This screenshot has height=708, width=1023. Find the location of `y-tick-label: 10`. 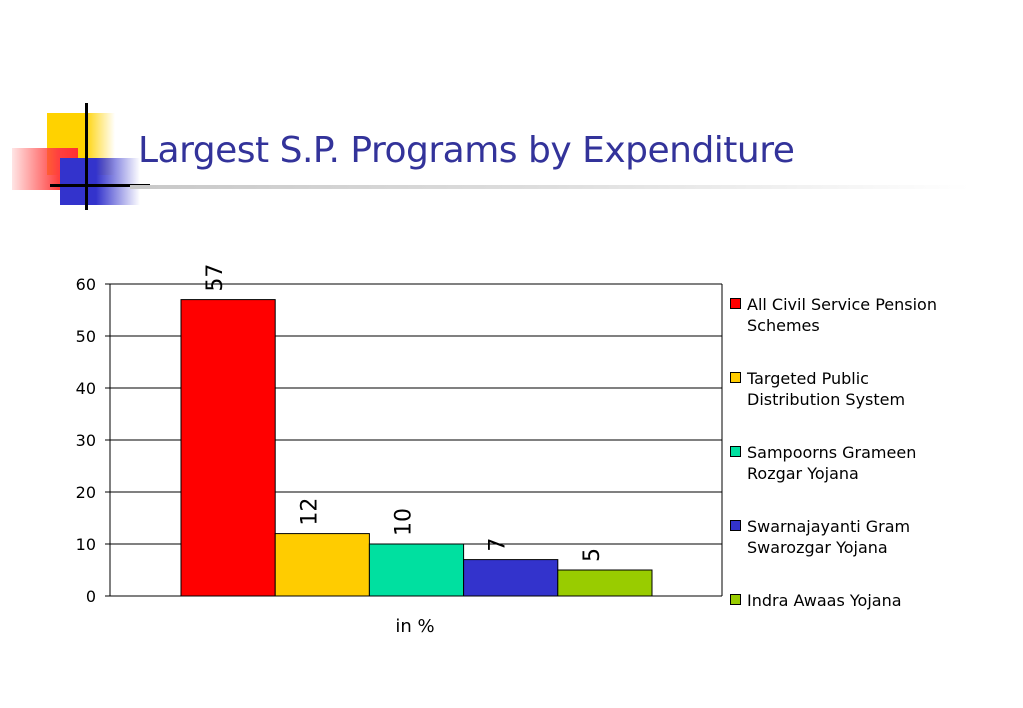

y-tick-label: 10 is located at coordinates (86, 544).